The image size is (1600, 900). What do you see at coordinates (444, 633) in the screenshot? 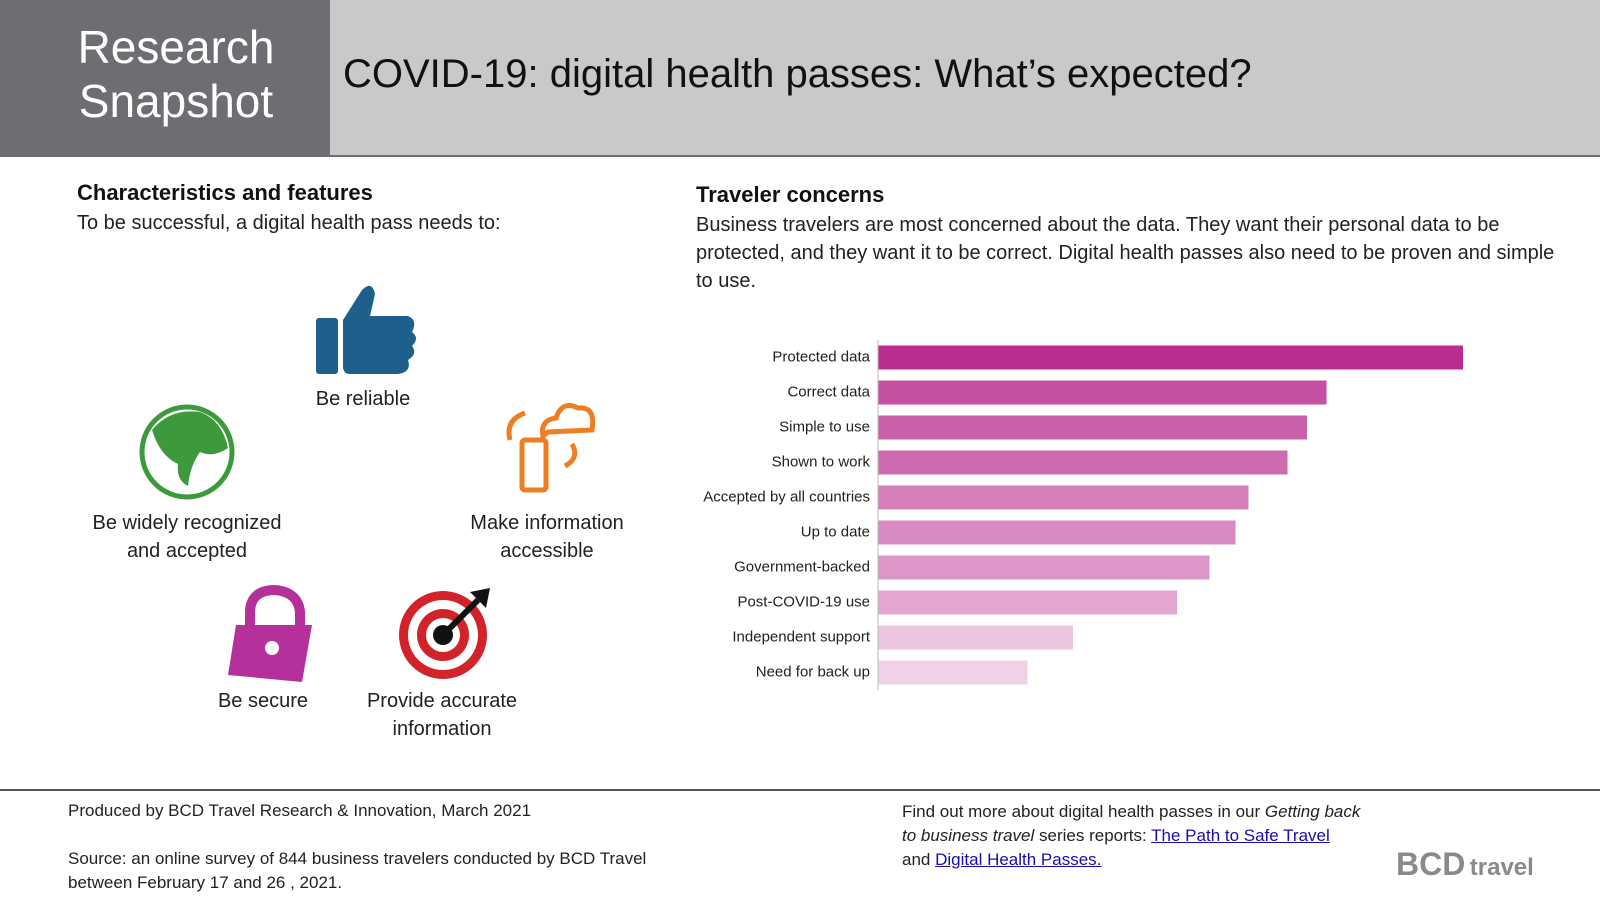
I see `target-icon` at bounding box center [444, 633].